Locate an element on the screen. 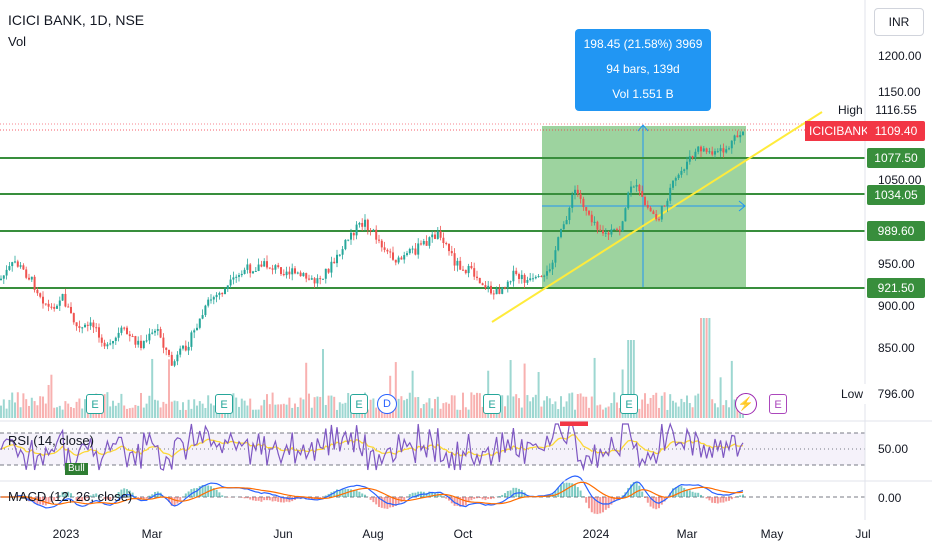 Image resolution: width=932 pixels, height=550 pixels. measure-change: 198.45 (21.58%) 3969 is located at coordinates (643, 44).